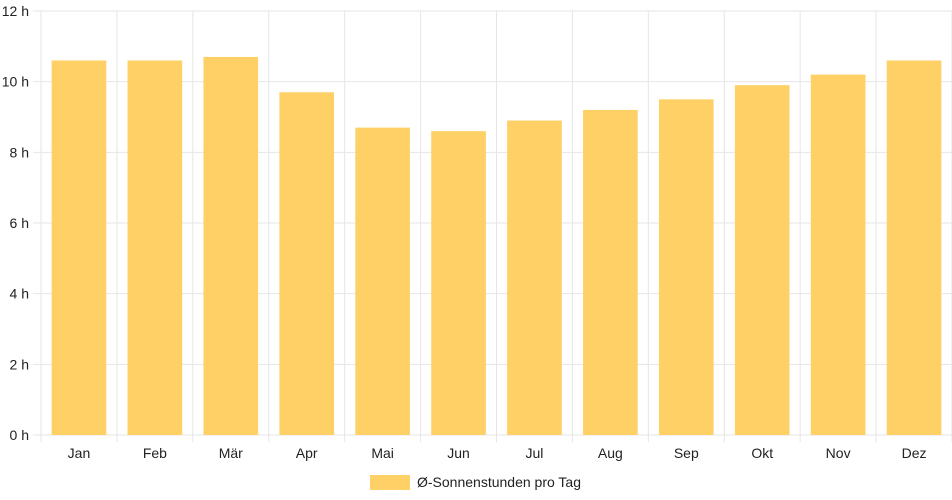 This screenshot has height=500, width=952. What do you see at coordinates (499, 482) in the screenshot?
I see `legend-label: Ø-Sonnenstunden pro Tag` at bounding box center [499, 482].